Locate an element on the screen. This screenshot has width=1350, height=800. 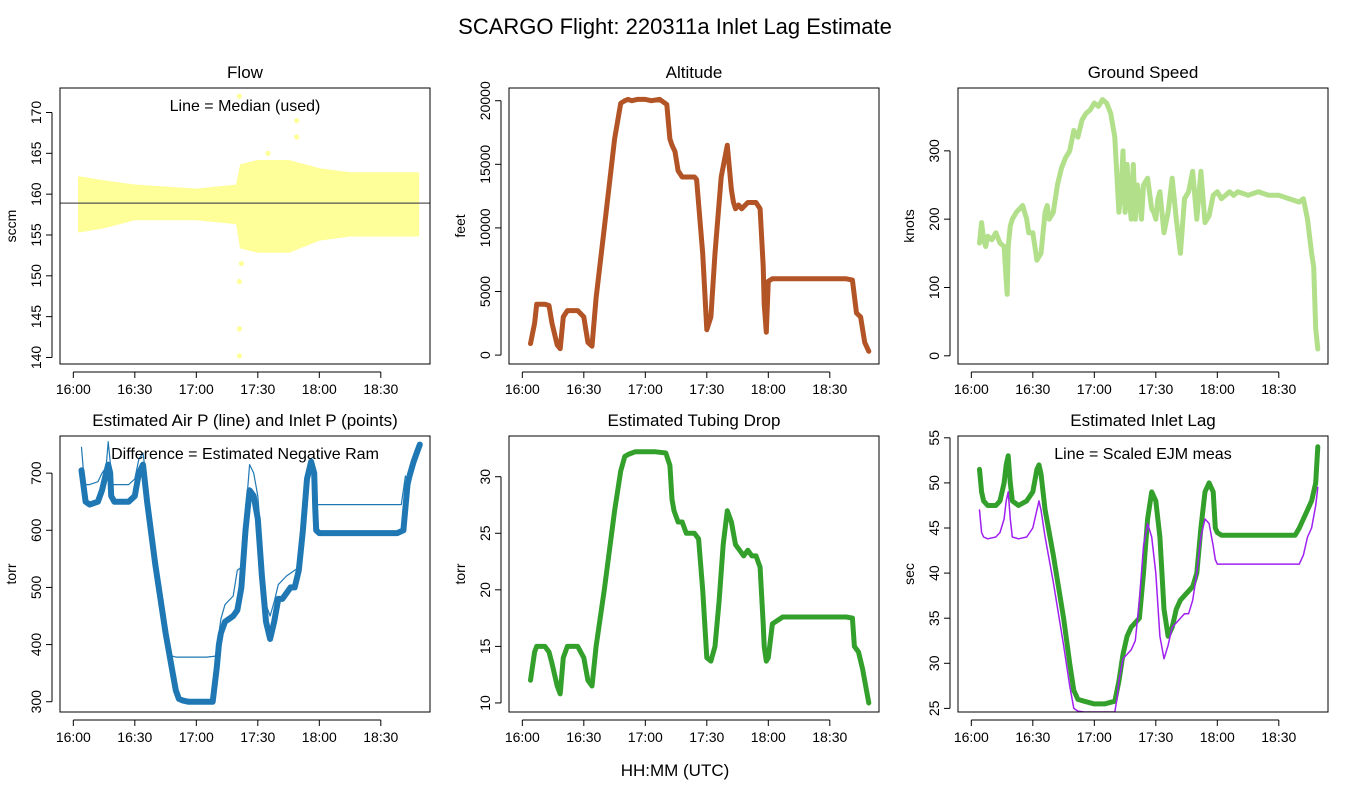
altitude-y-tick-label: 0 is located at coordinates (485, 355).